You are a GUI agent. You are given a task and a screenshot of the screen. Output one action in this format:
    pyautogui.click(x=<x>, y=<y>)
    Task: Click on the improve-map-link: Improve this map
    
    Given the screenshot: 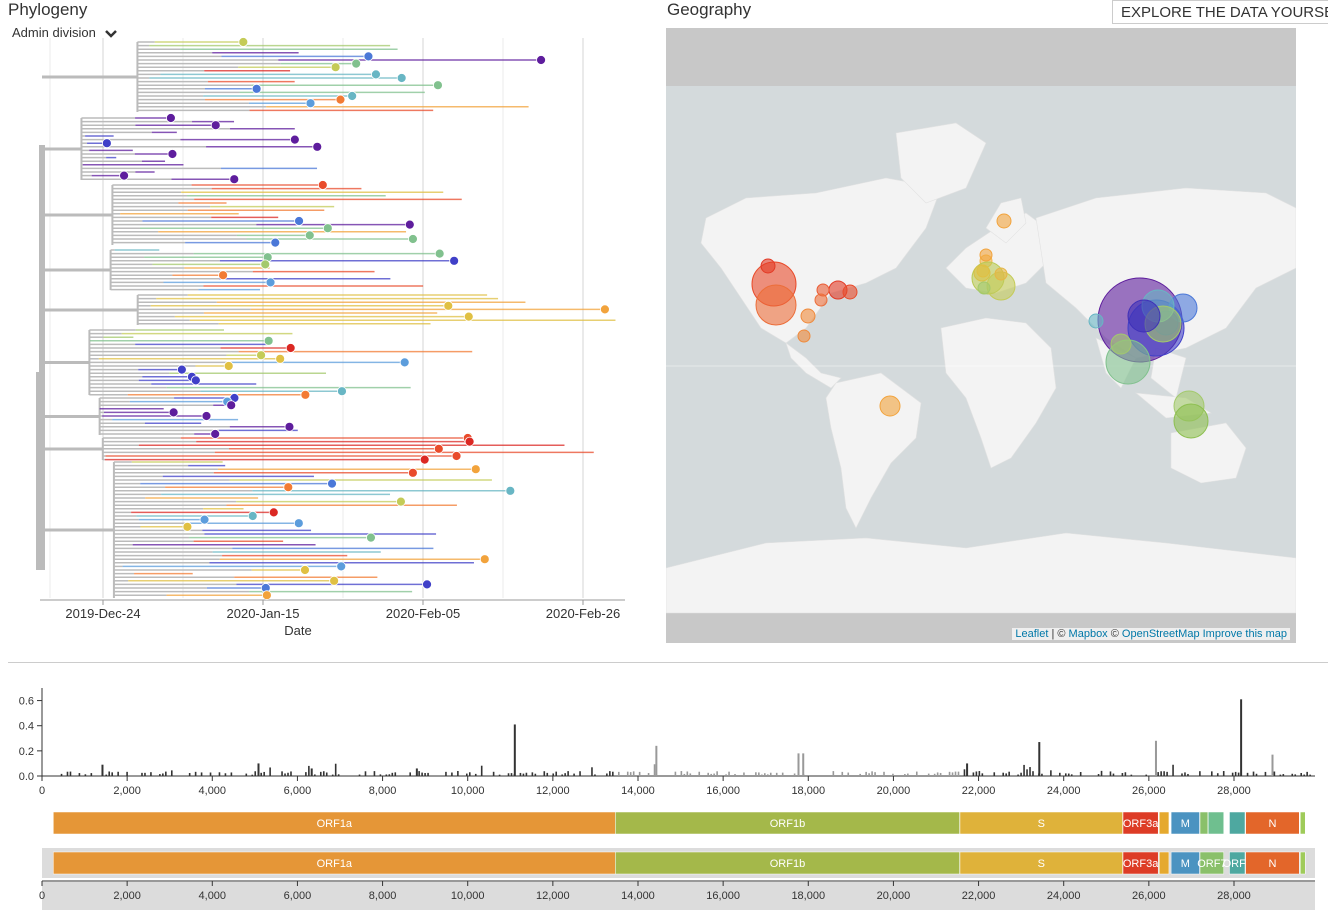 What is the action you would take?
    pyautogui.click(x=1244, y=634)
    